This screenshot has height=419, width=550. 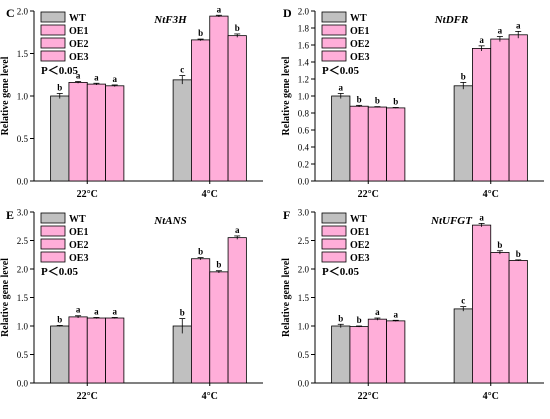 What do you see at coordinates (304, 131) in the screenshot?
I see `y-tick-label: 0.6` at bounding box center [304, 131].